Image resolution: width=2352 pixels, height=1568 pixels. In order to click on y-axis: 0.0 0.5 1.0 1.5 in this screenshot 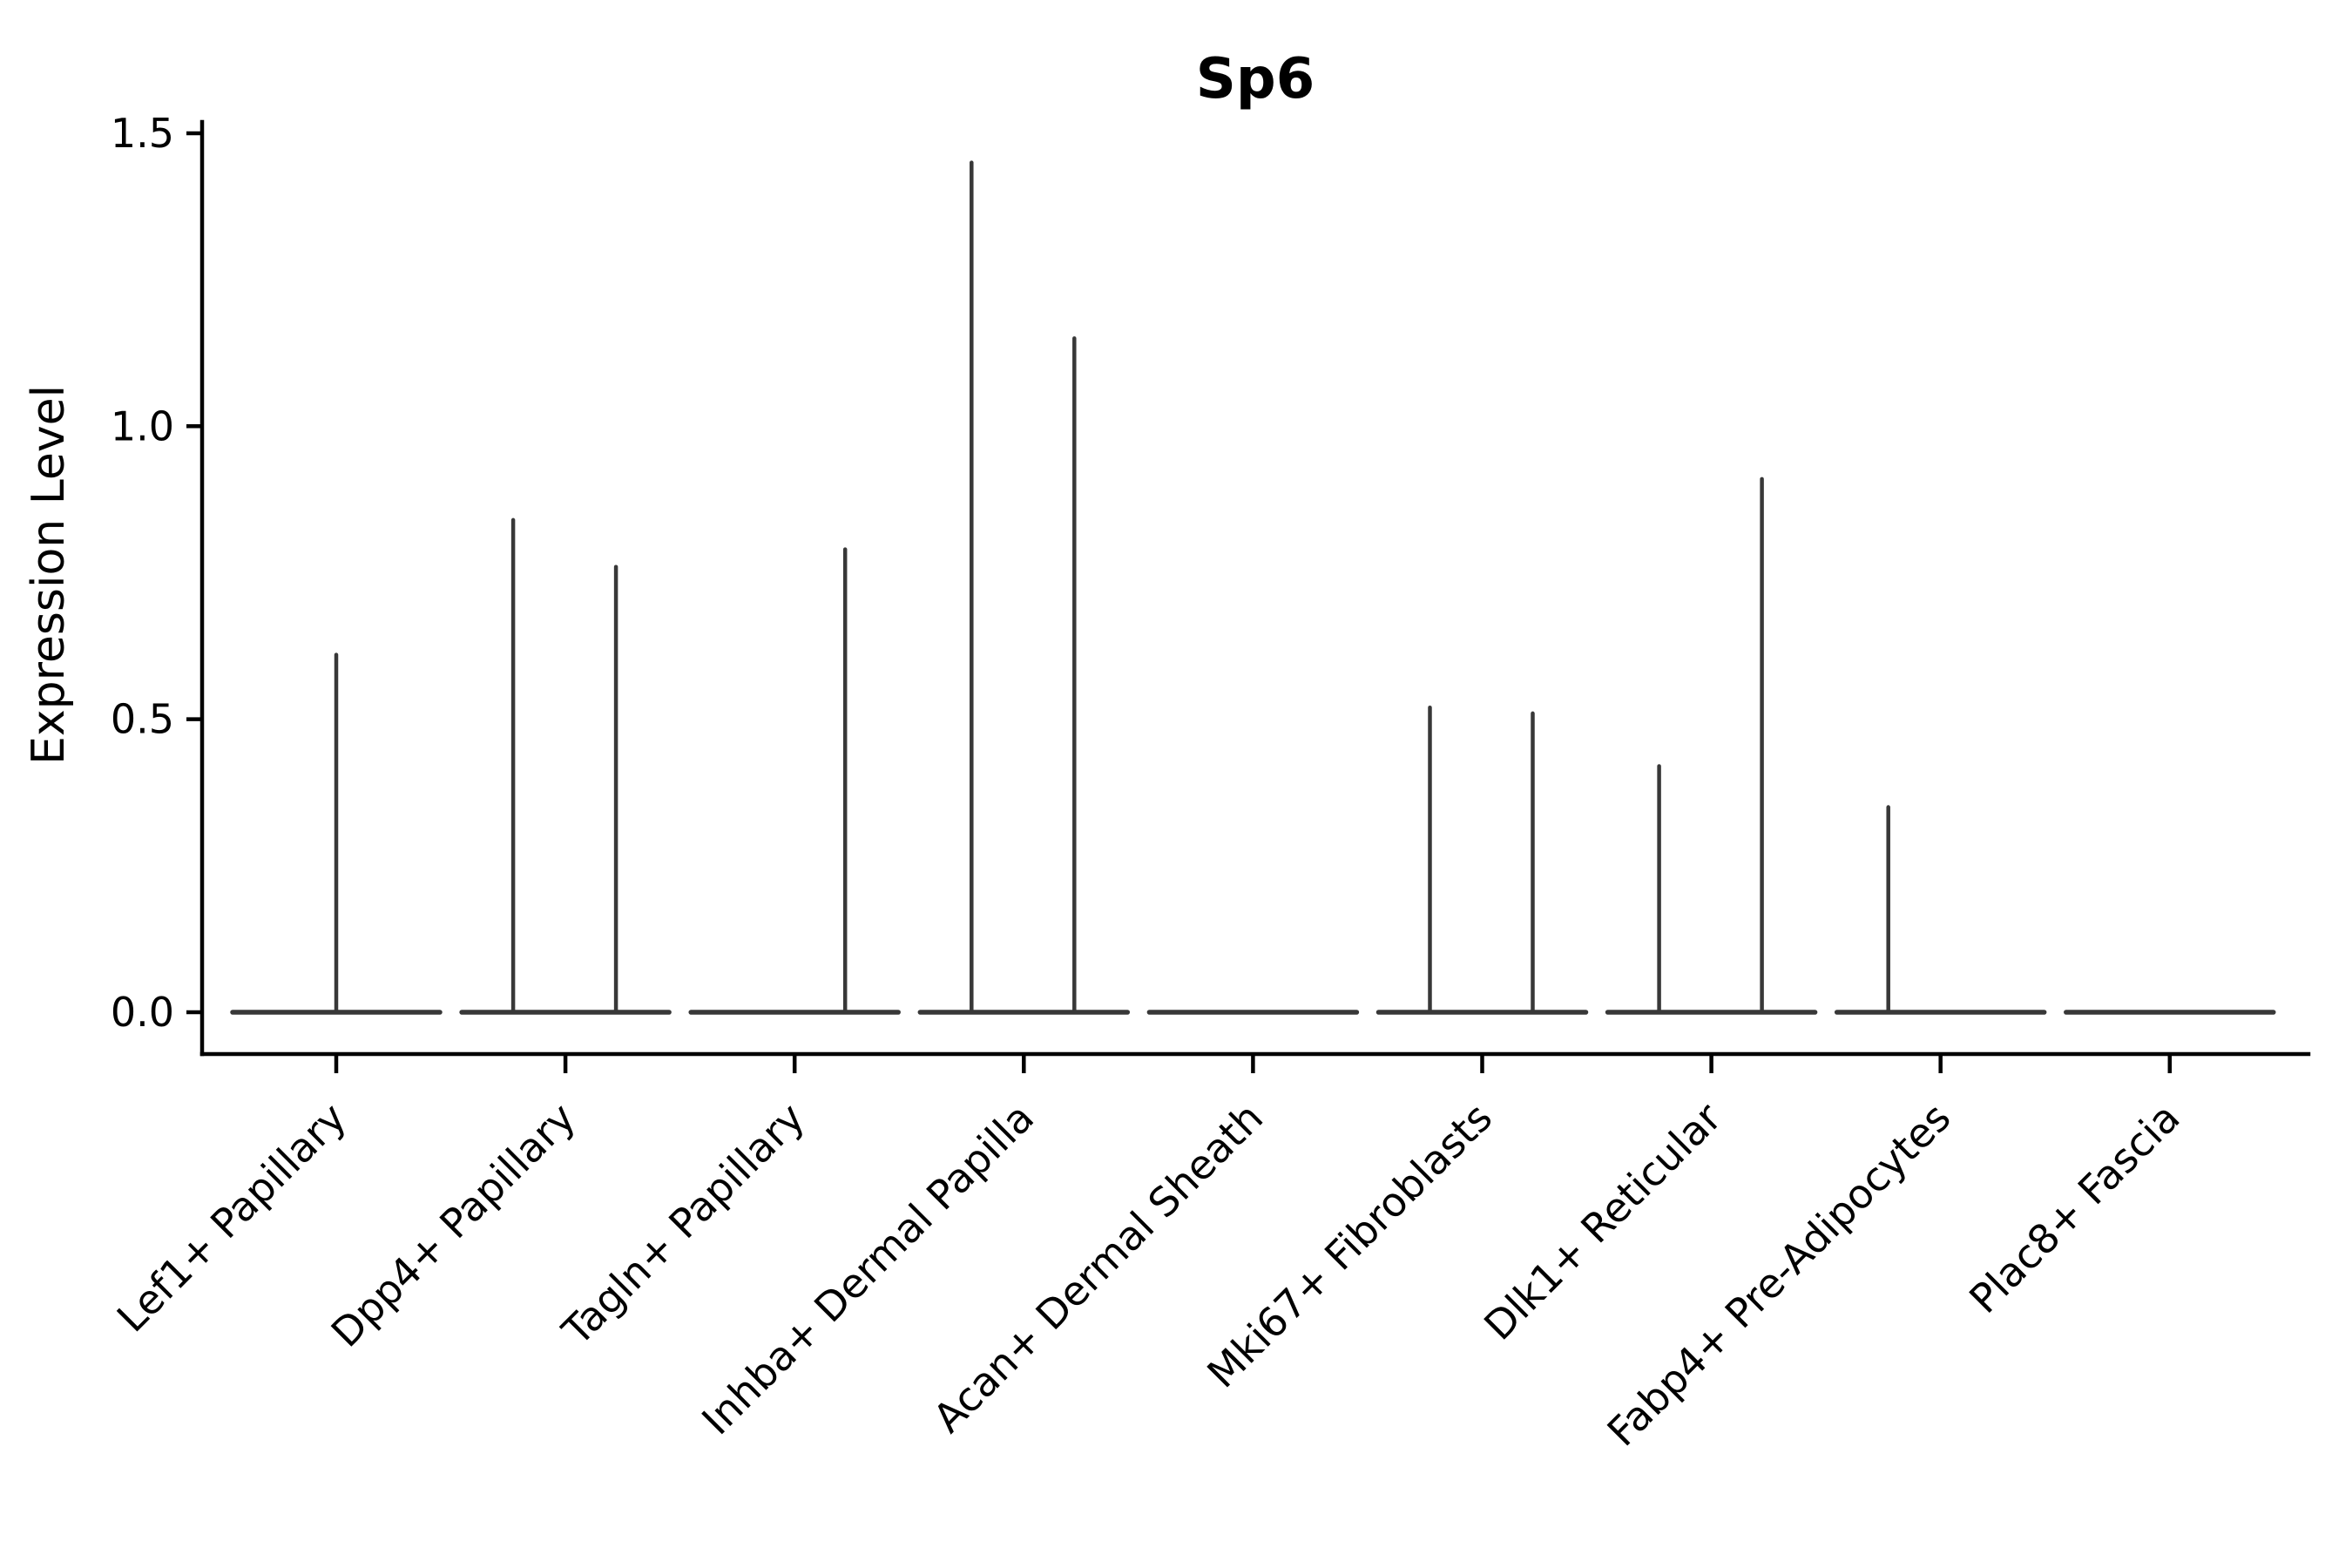, I will do `click(158, 583)`.